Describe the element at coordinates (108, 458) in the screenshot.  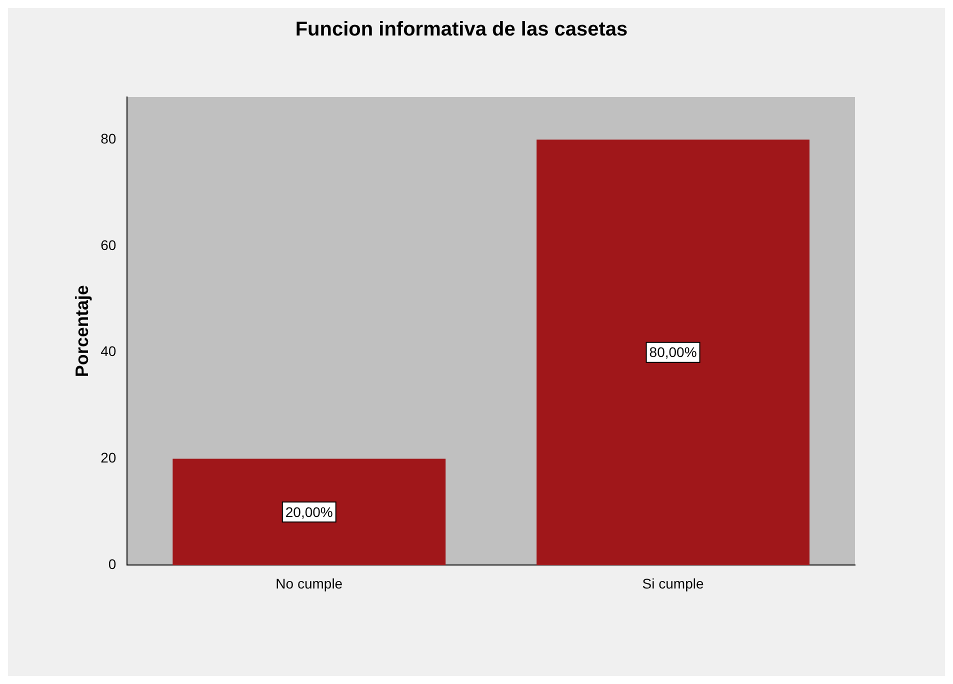
I see `y-tick-label: 20` at that location.